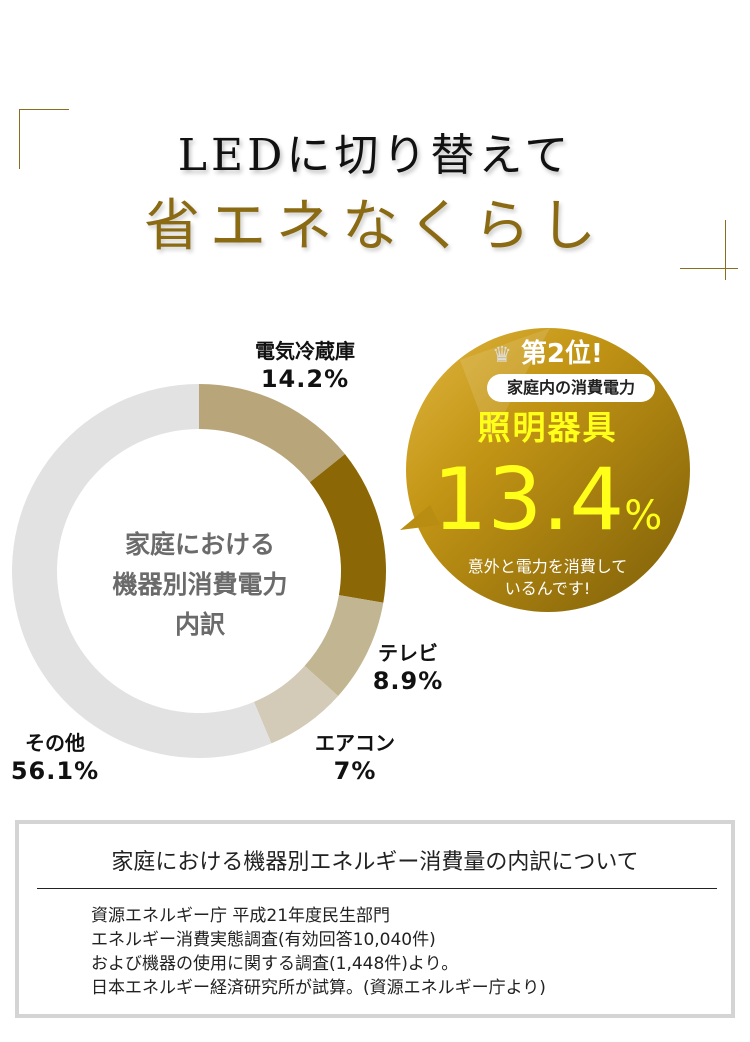  I want to click on label-value: 14.2%, so click(305, 379).